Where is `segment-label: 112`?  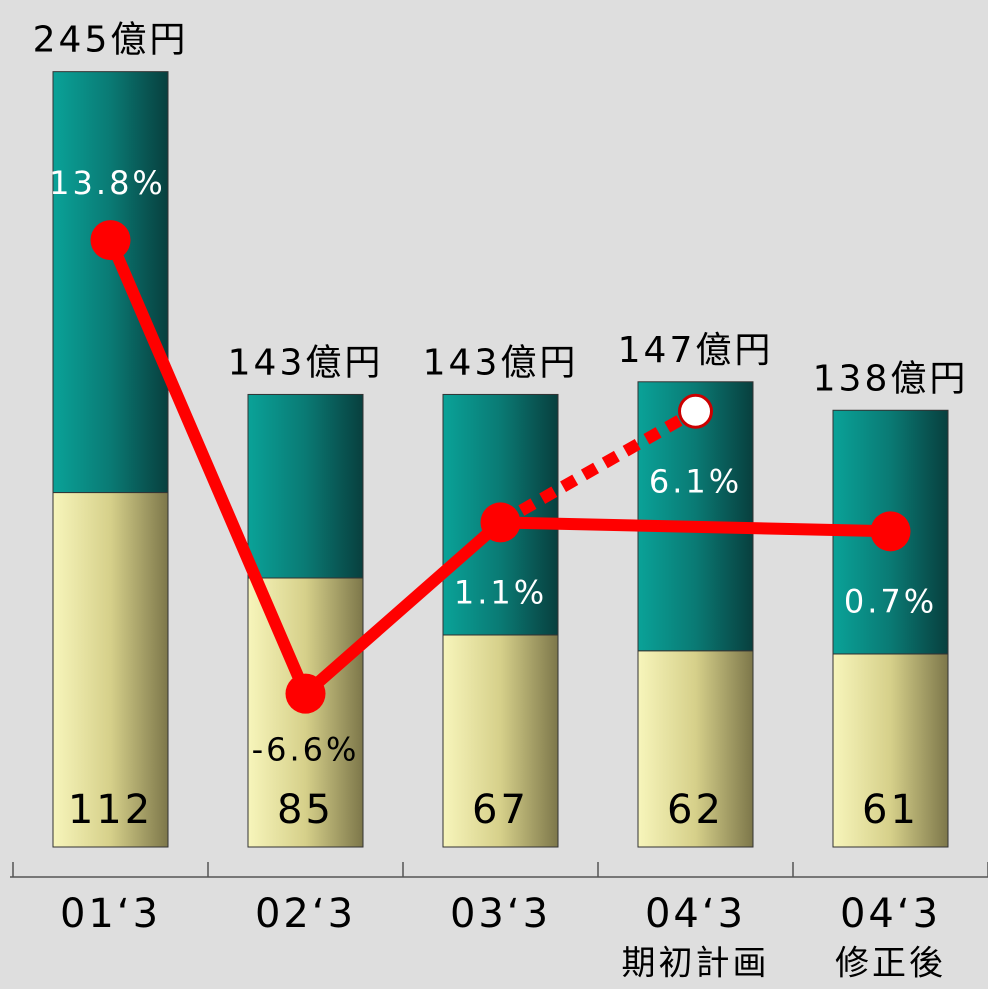 segment-label: 112 is located at coordinates (110, 810).